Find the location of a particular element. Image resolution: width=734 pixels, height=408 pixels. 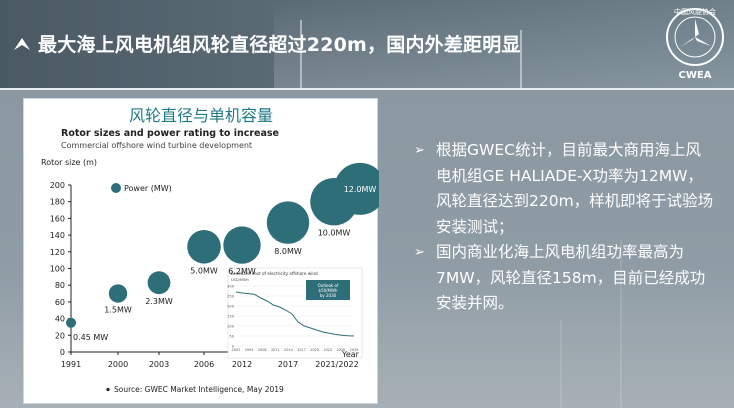

inset-y-tick-label: 150 is located at coordinates (231, 316).